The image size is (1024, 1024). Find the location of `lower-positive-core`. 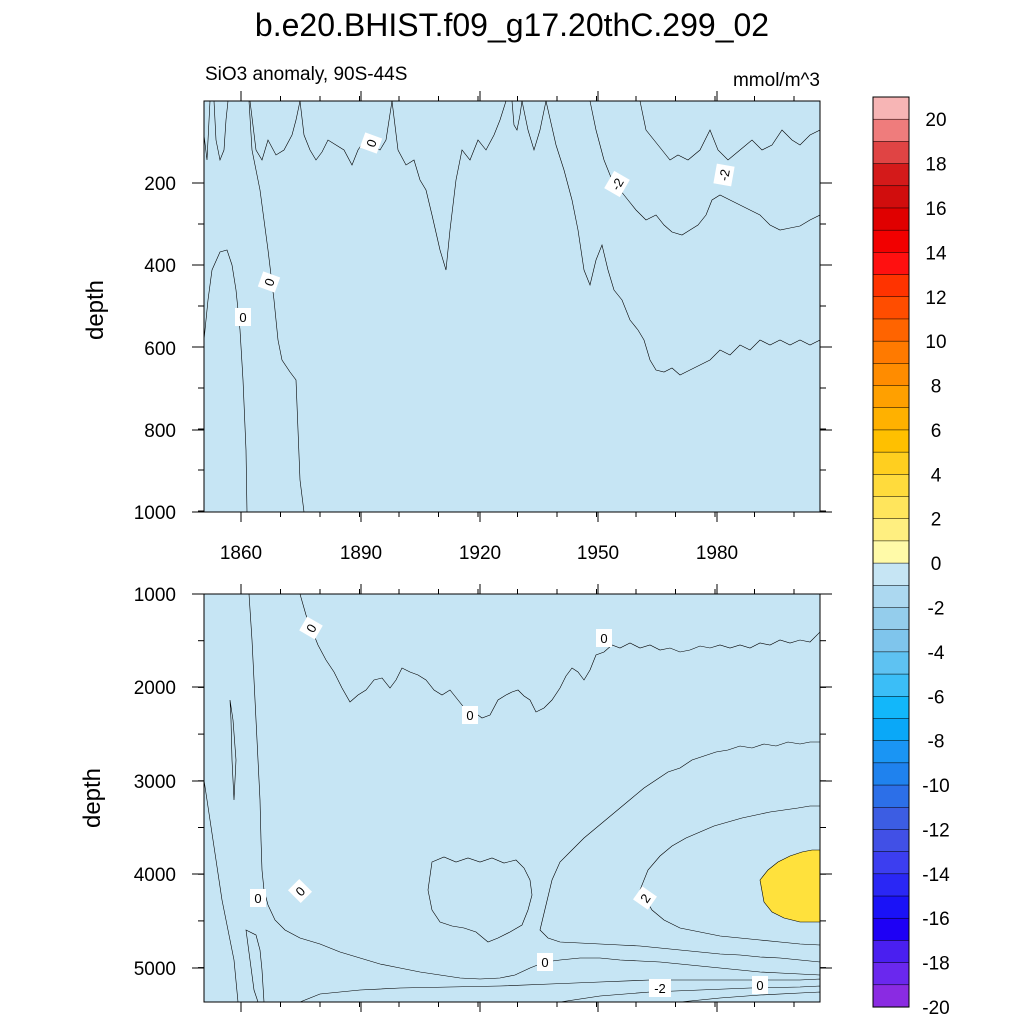

lower-positive-core is located at coordinates (789, 886).